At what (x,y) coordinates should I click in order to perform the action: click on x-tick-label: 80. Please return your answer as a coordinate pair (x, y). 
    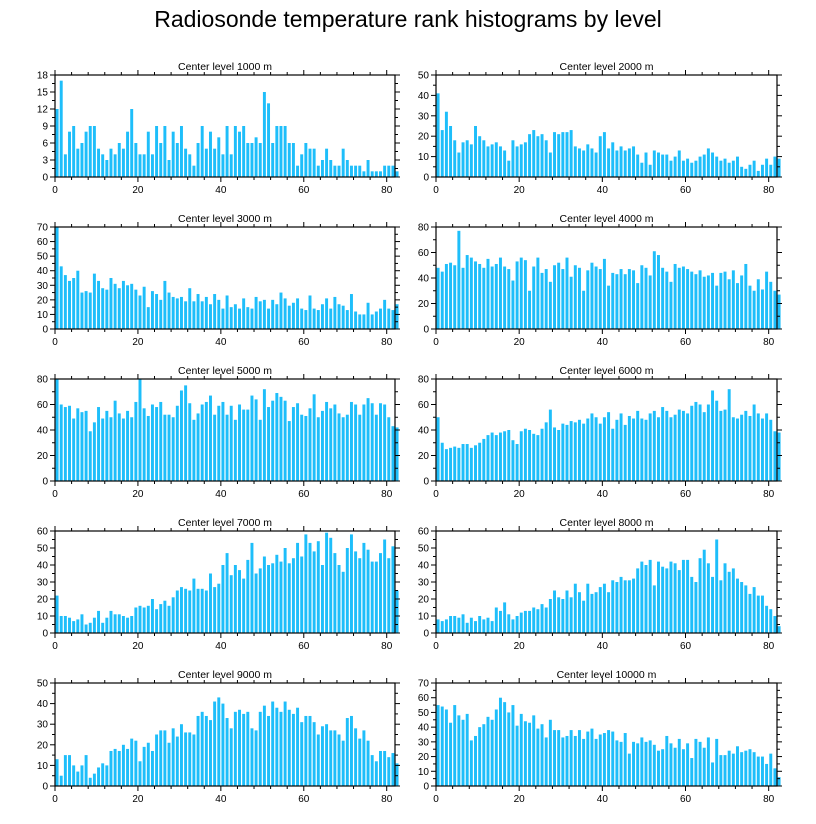
    Looking at the image, I should click on (387, 799).